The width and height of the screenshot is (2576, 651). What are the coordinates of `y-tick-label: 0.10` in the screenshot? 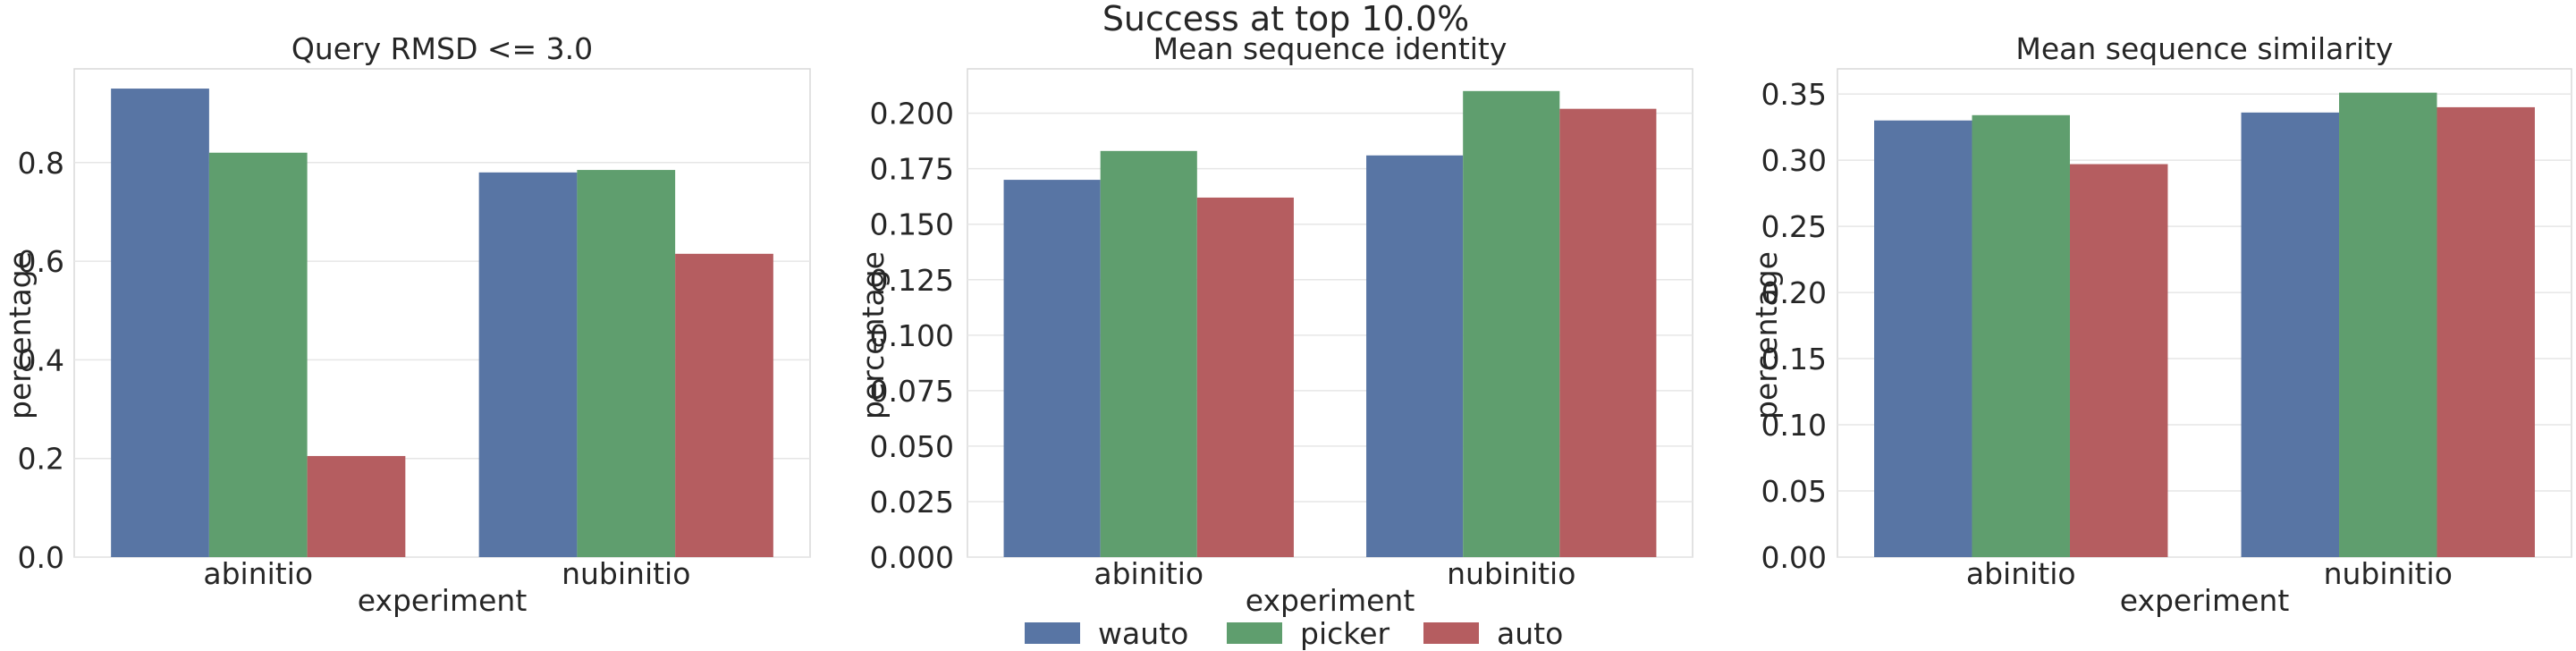 It's located at (1794, 425).